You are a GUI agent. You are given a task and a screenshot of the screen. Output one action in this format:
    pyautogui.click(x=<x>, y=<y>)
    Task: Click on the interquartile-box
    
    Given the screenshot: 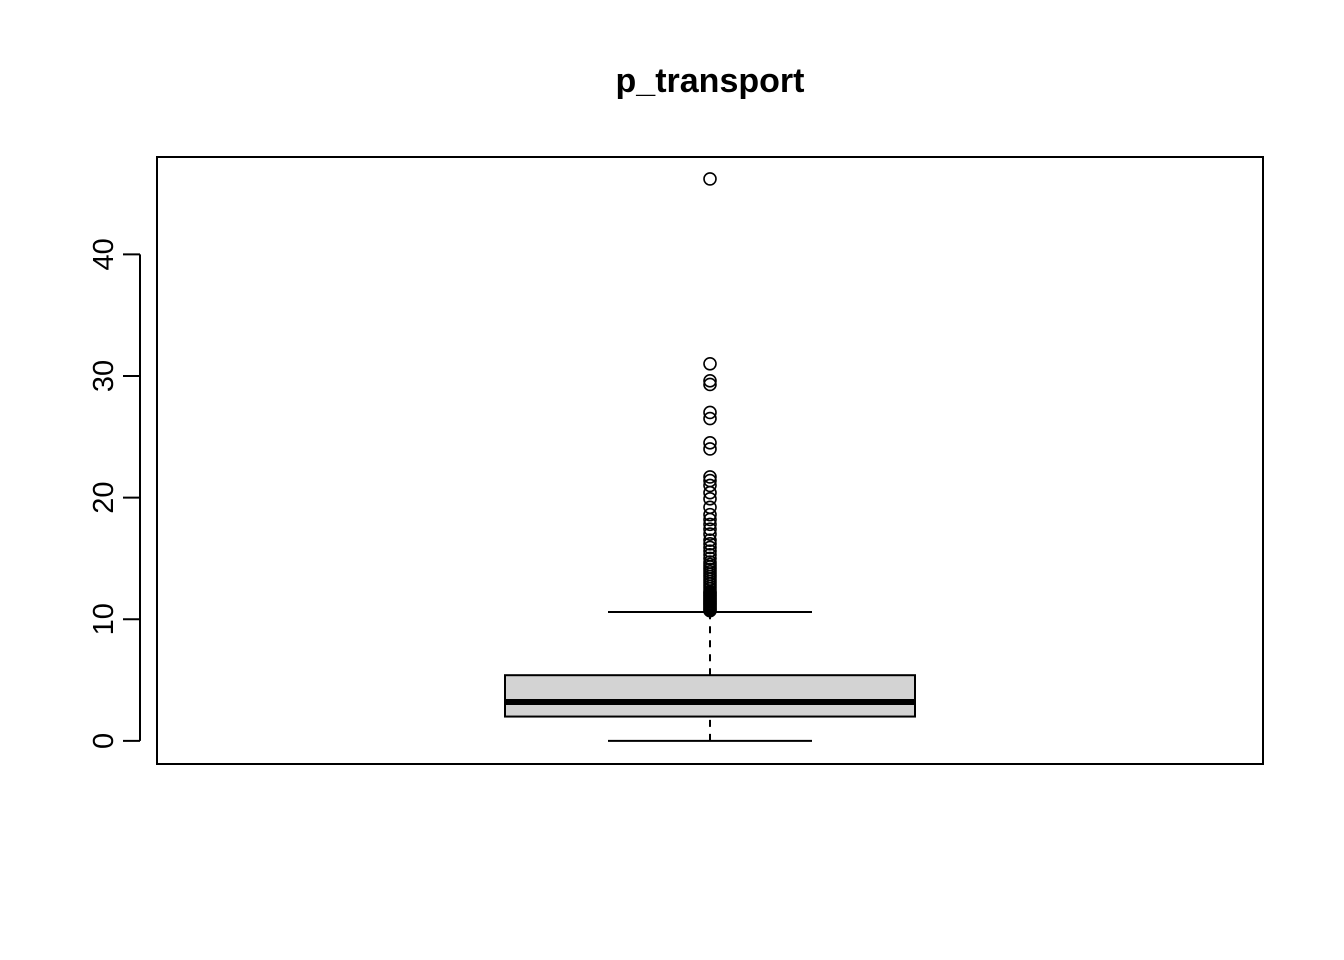 What is the action you would take?
    pyautogui.click(x=710, y=696)
    